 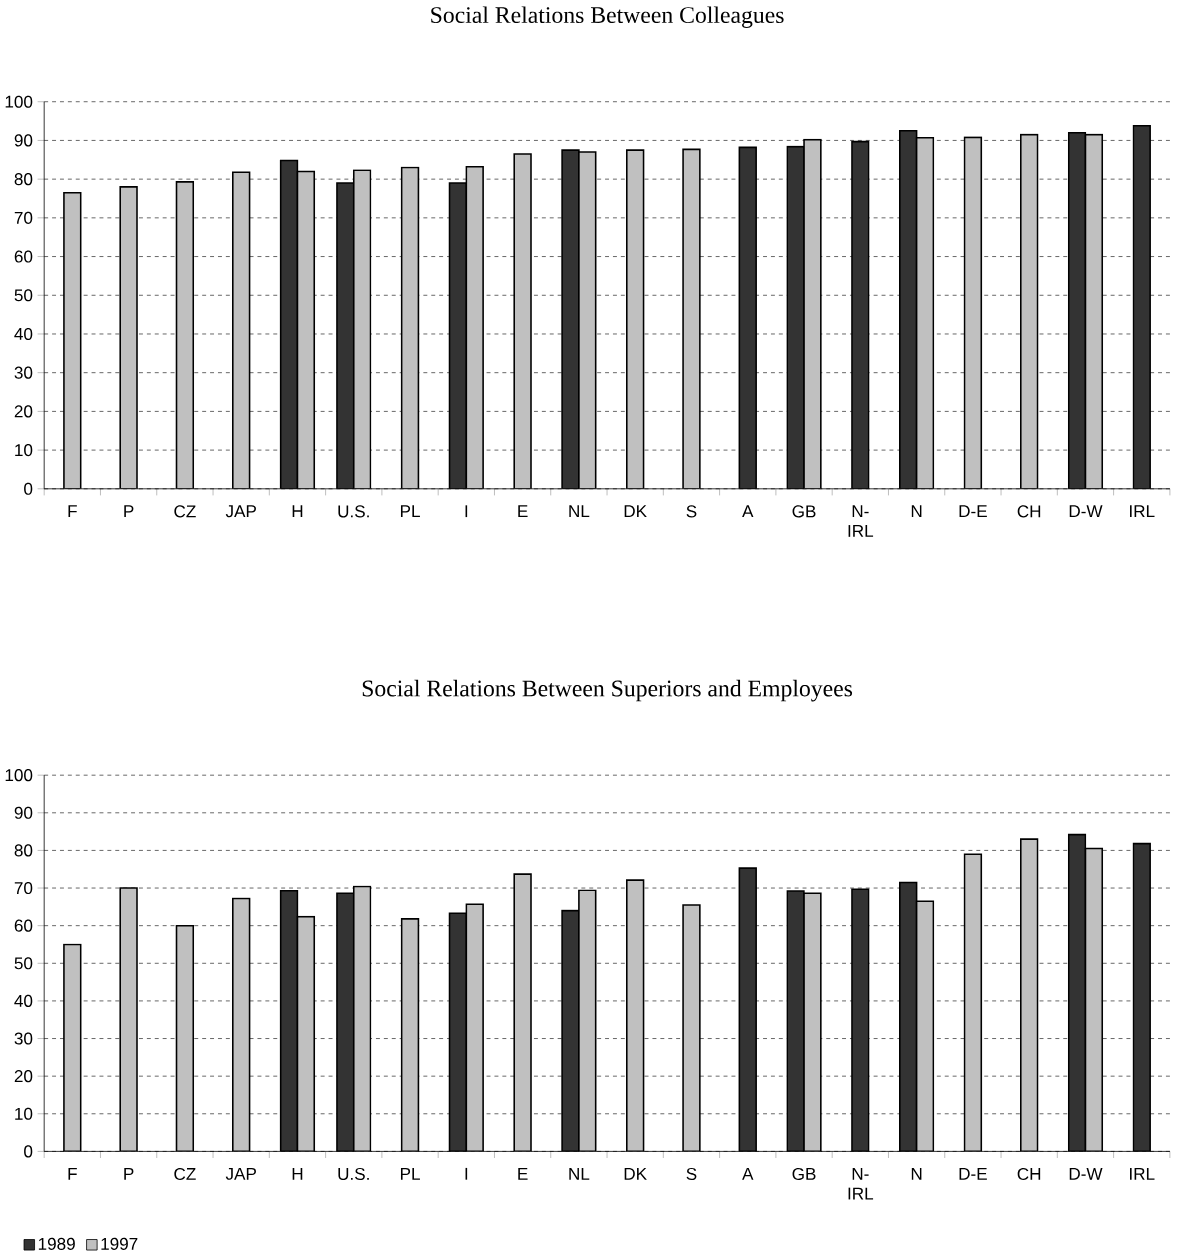 I want to click on chart-title: Social Relations Between Superiors and Employees, so click(x=607, y=690).